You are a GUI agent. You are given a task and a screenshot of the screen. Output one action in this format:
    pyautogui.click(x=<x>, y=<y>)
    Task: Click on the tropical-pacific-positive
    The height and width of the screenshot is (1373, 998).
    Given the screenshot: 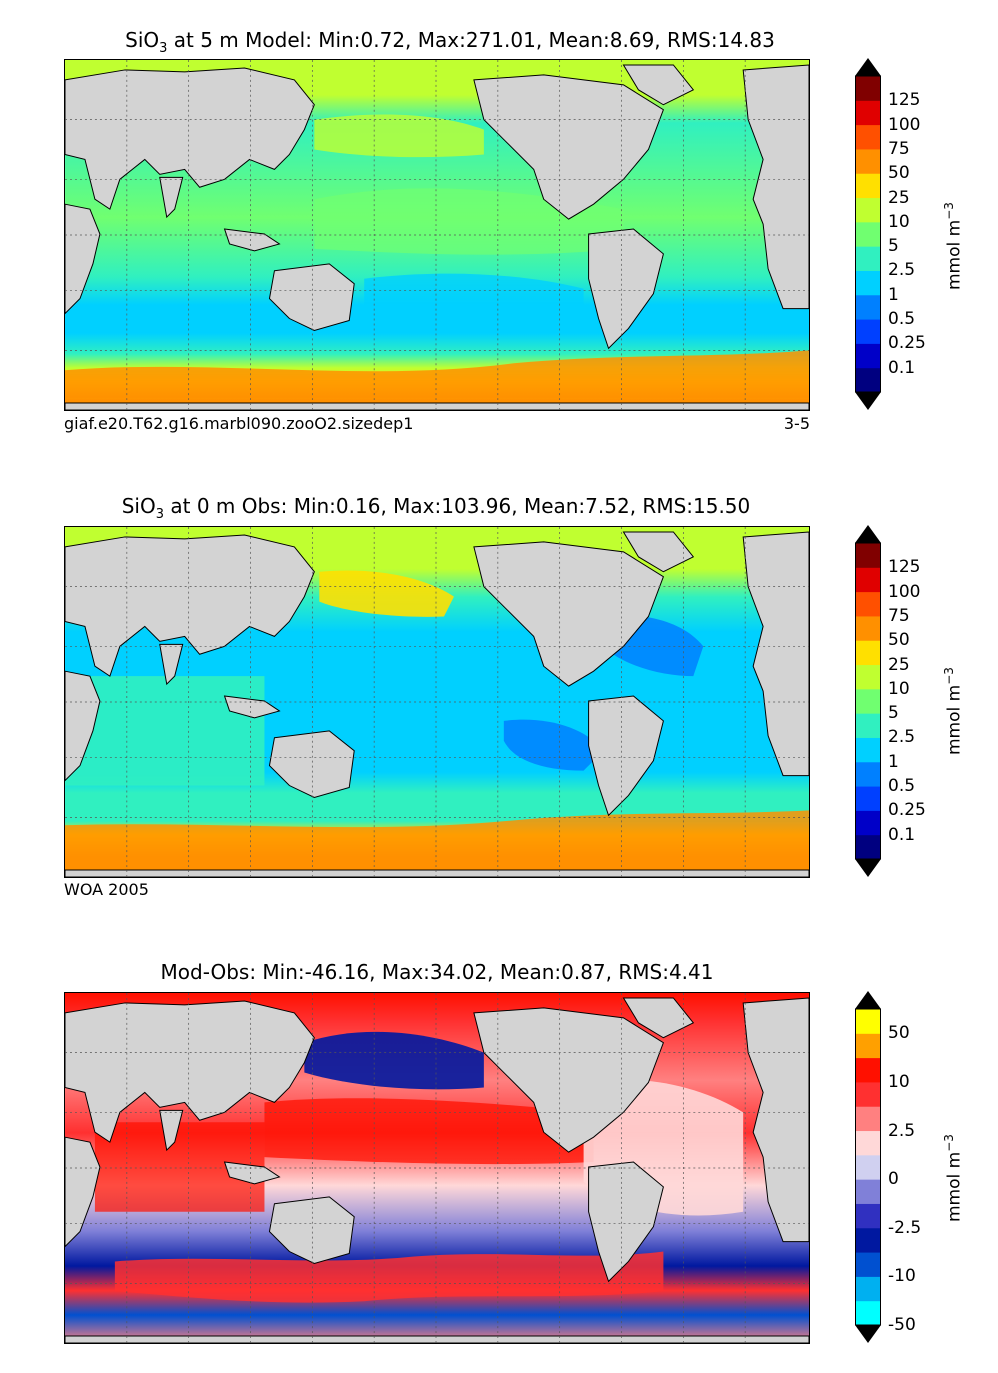 What is the action you would take?
    pyautogui.click(x=429, y=1131)
    